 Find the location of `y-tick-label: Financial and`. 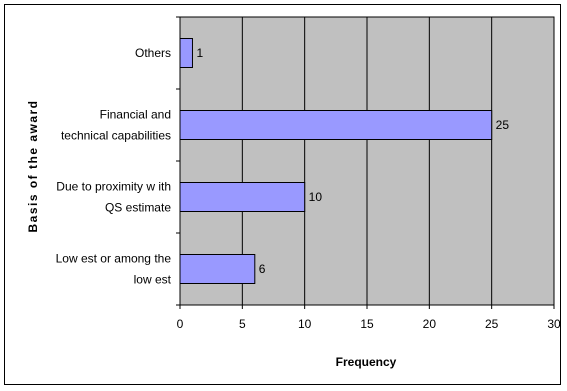

y-tick-label: Financial and is located at coordinates (135, 115).